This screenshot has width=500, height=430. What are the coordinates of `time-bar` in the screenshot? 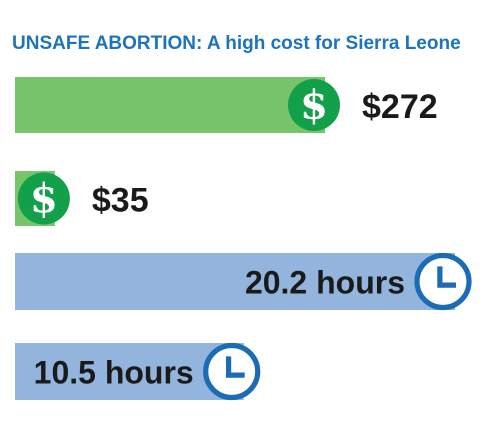 It's located at (235, 281).